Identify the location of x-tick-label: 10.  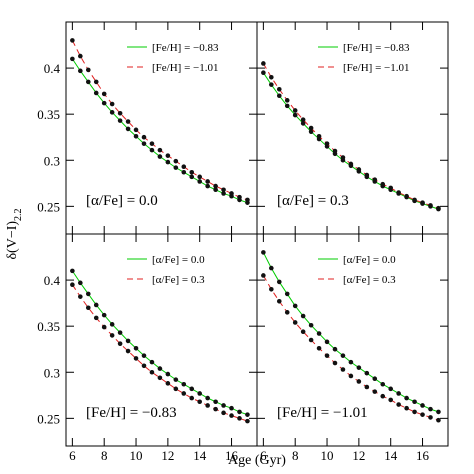
(136, 455).